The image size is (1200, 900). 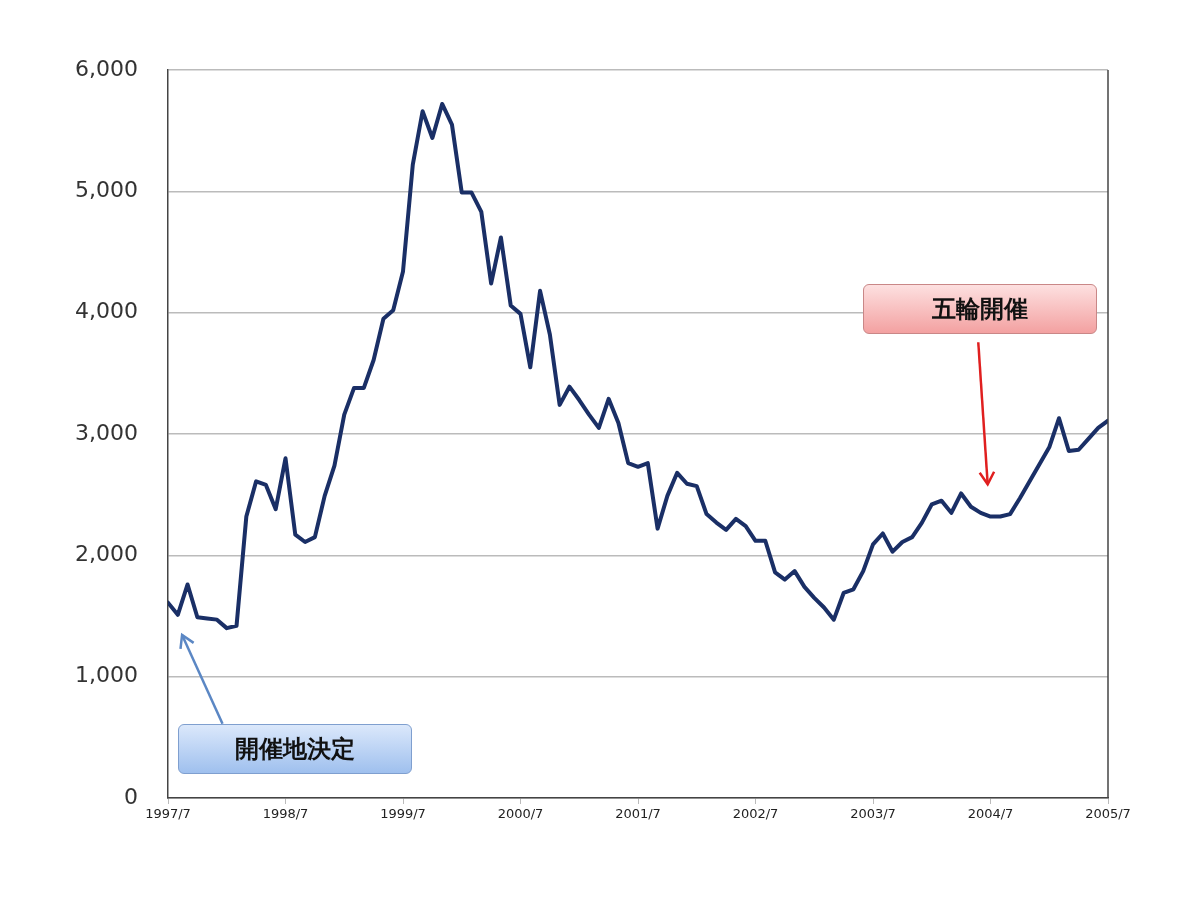 What do you see at coordinates (873, 814) in the screenshot?
I see `x-tick-label: 2003/7` at bounding box center [873, 814].